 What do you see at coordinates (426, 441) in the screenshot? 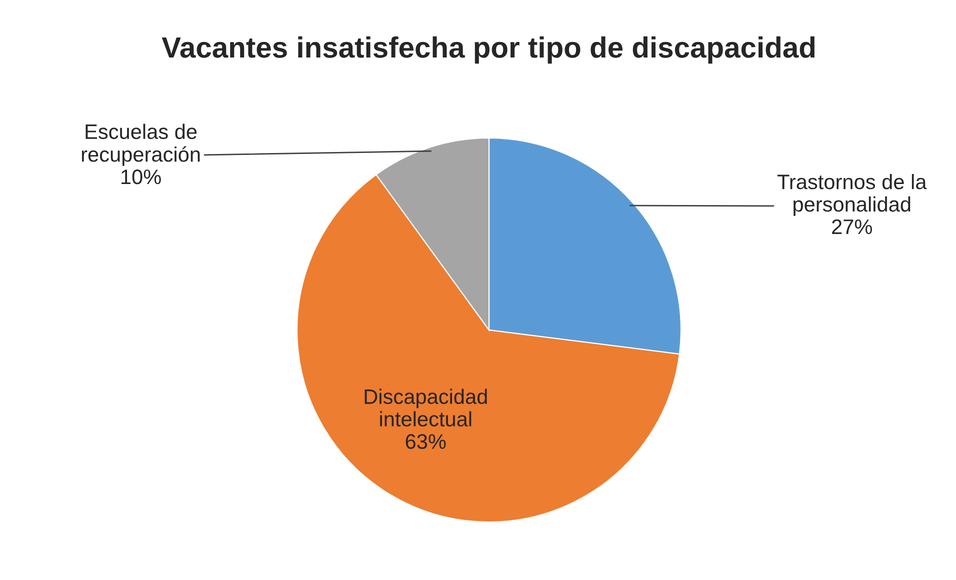
I see `data-label: 63%` at bounding box center [426, 441].